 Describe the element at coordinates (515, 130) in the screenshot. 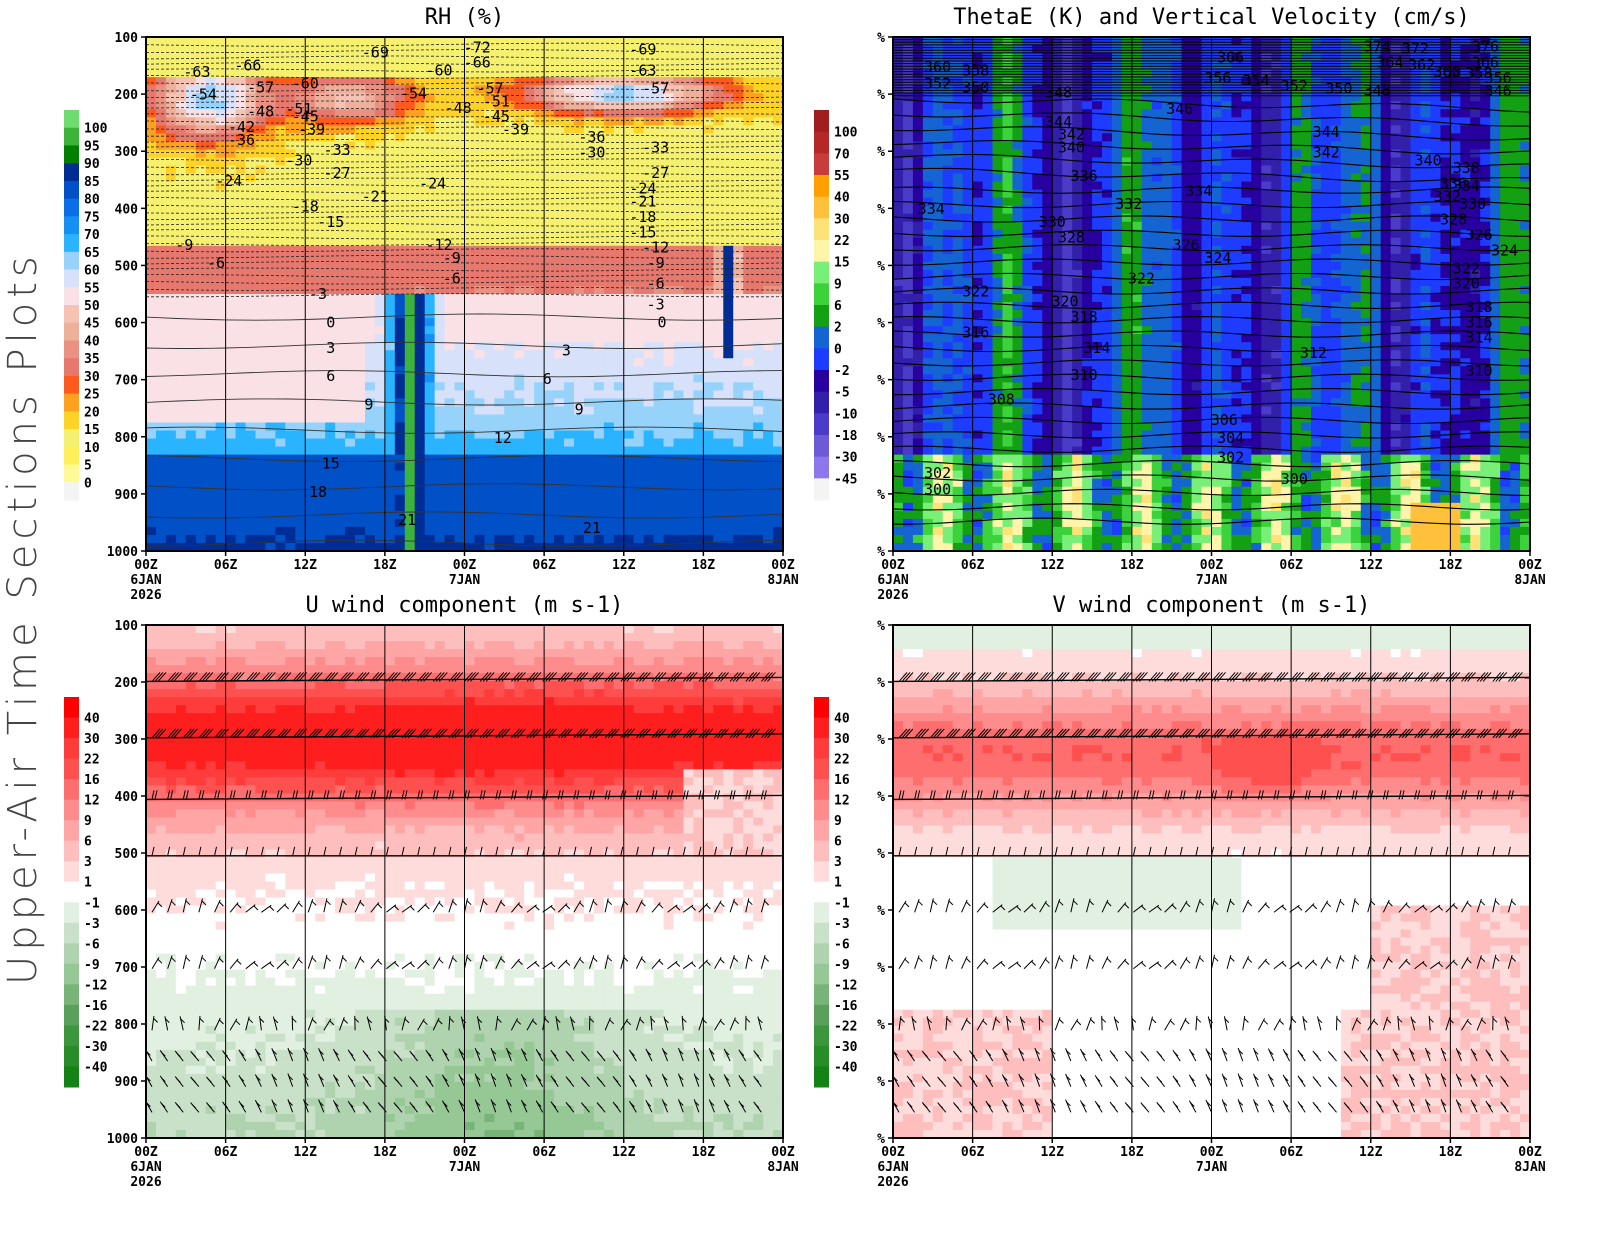

I see `contour-label: -39` at that location.